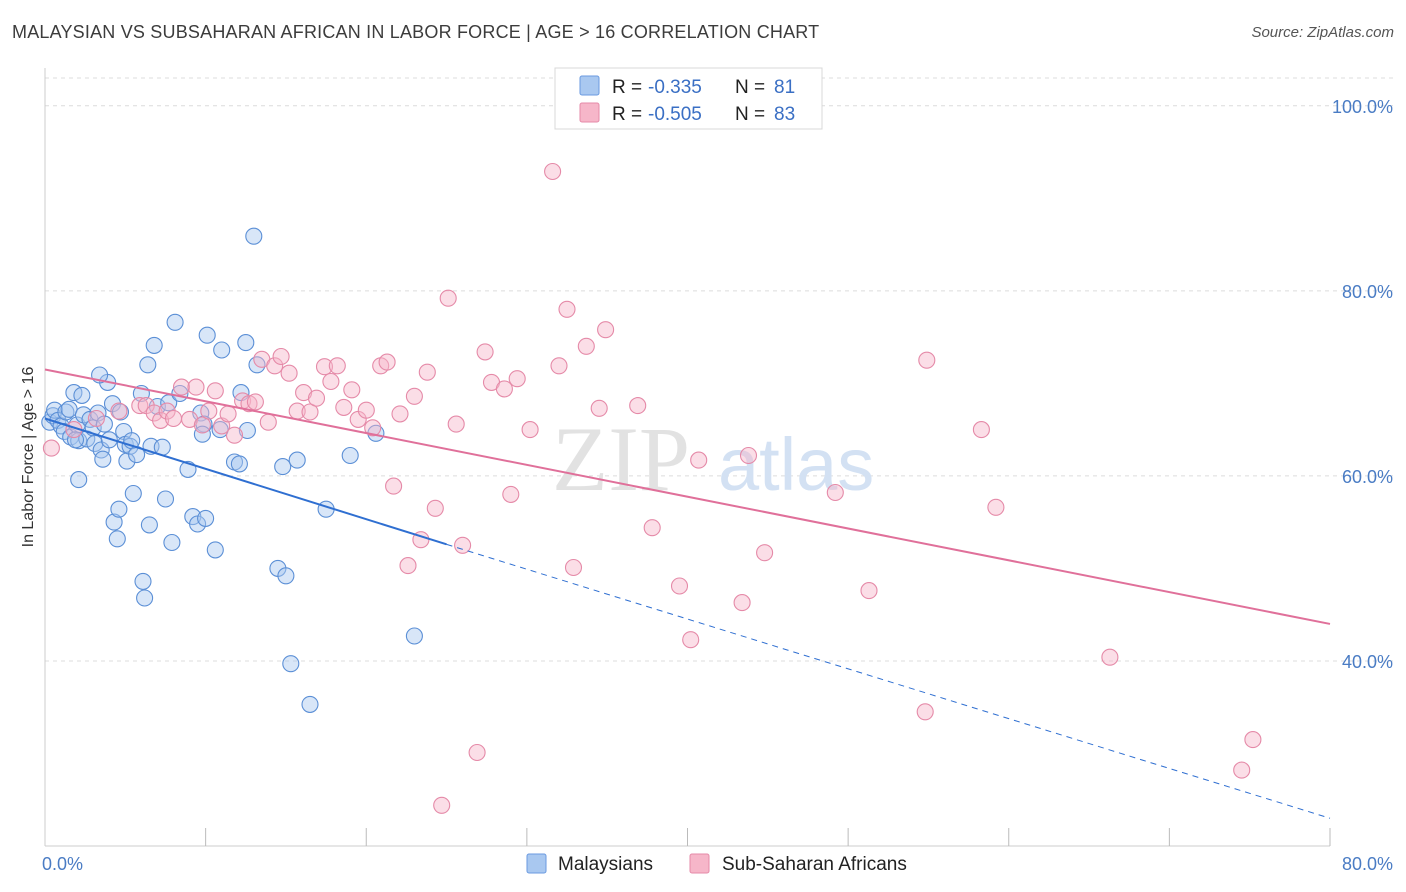 The height and width of the screenshot is (892, 1406). I want to click on y-tick-label: 100.0%, so click(1362, 107).